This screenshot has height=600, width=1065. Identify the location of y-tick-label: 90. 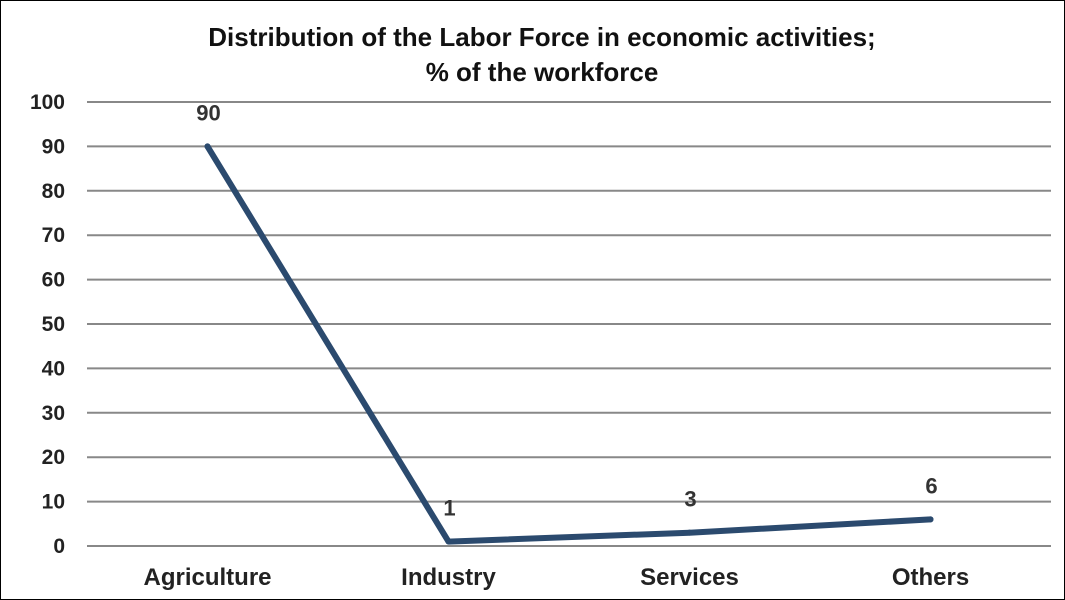
(53, 146).